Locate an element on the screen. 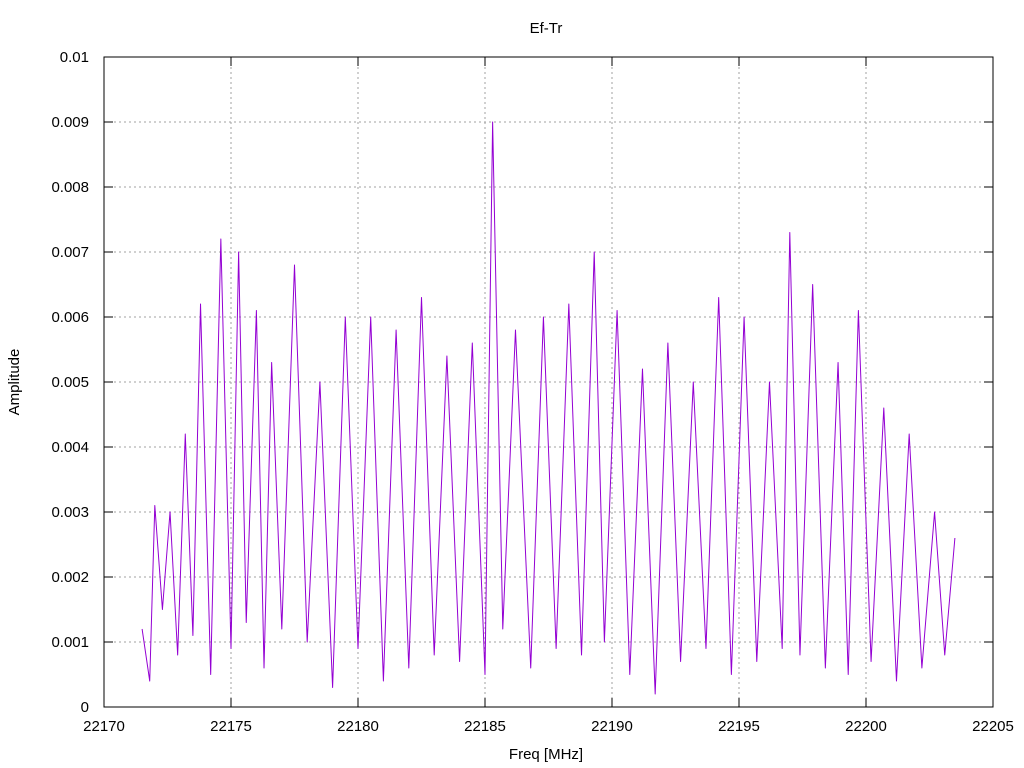 This screenshot has height=768, width=1024. x-tick-label: 22175 is located at coordinates (231, 726).